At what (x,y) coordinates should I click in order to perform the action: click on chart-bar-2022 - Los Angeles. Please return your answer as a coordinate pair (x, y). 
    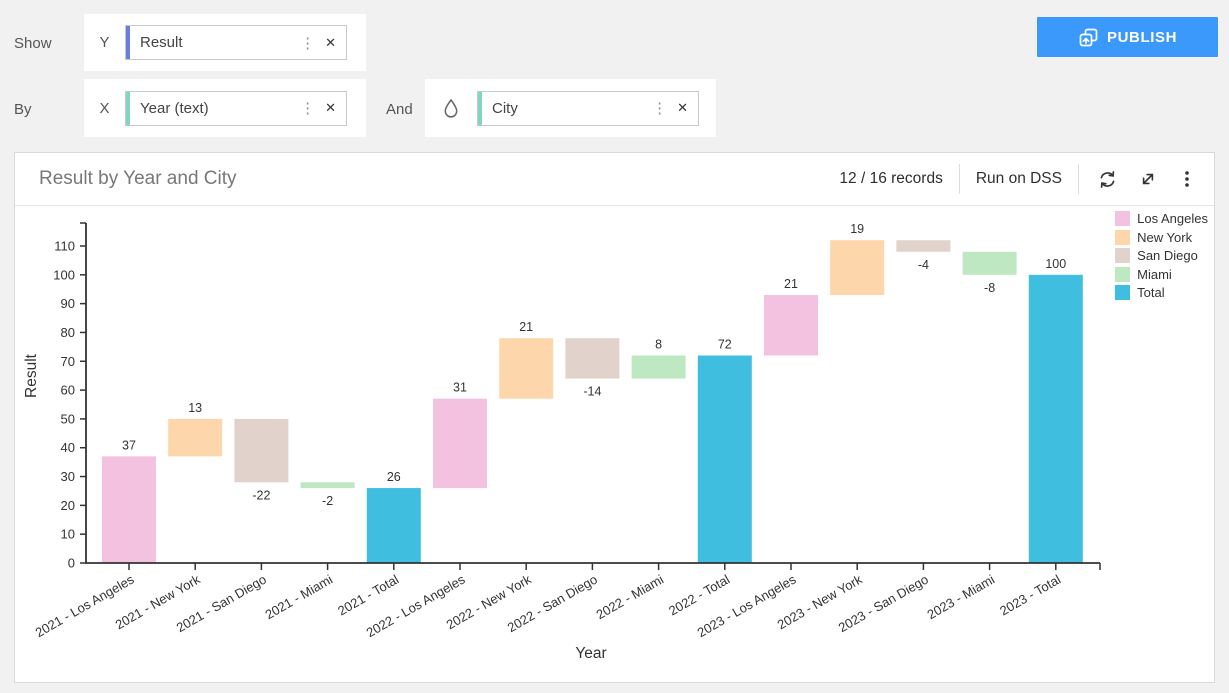
    Looking at the image, I should click on (460, 443).